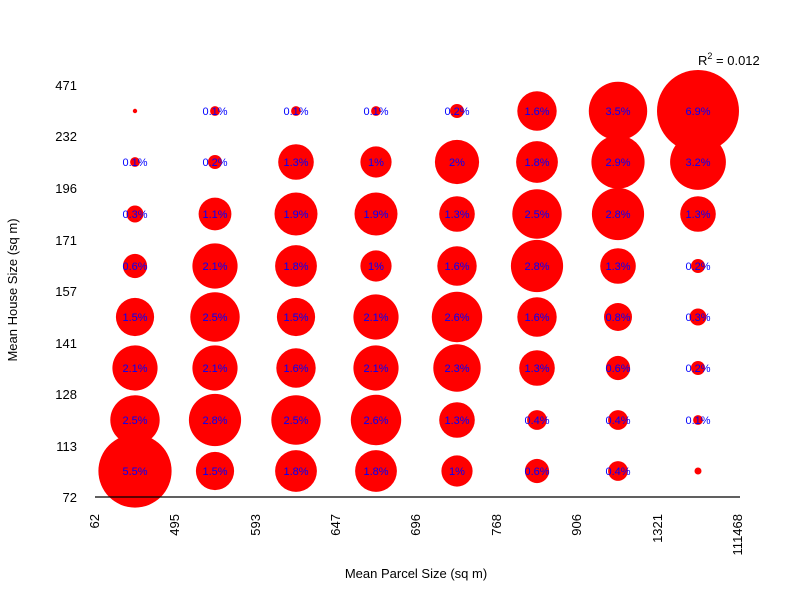  I want to click on bubble-percent-label: 0.4%, so click(617, 421).